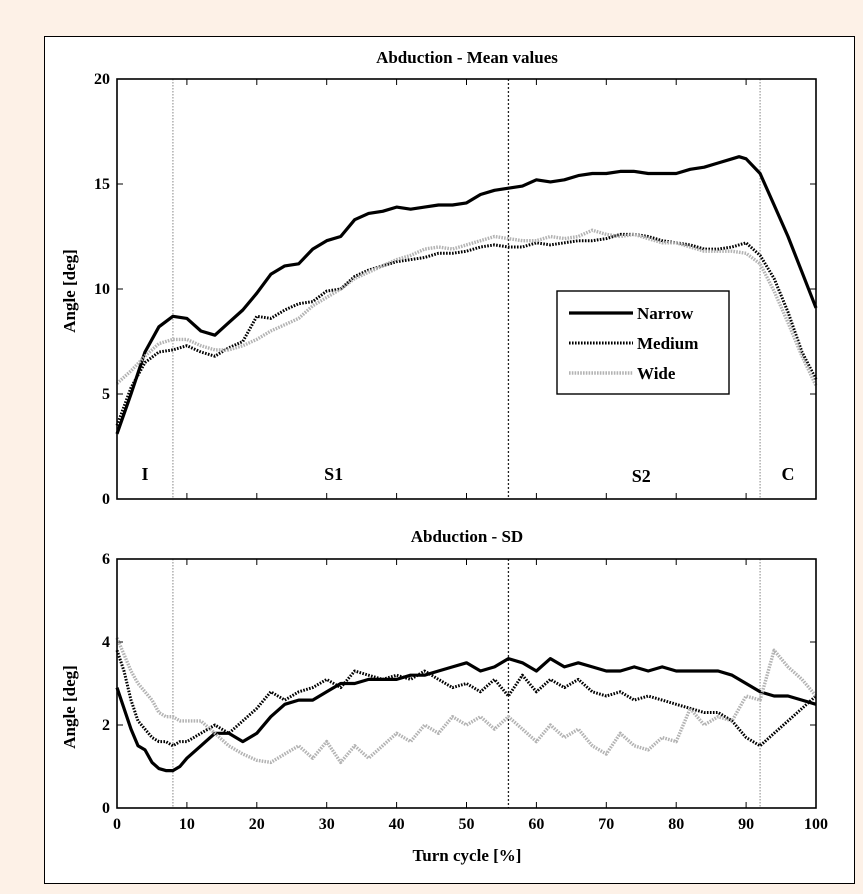 This screenshot has height=894, width=863. Describe the element at coordinates (102, 289) in the screenshot. I see `mean-y-tick-label: 10` at that location.